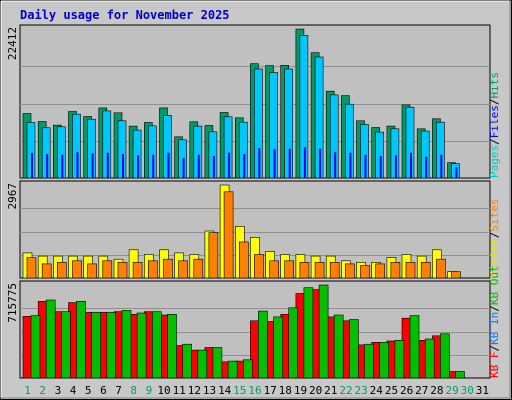 The height and width of the screenshot is (400, 512). Describe the element at coordinates (494, 161) in the screenshot. I see `legend-entry: Pages` at that location.